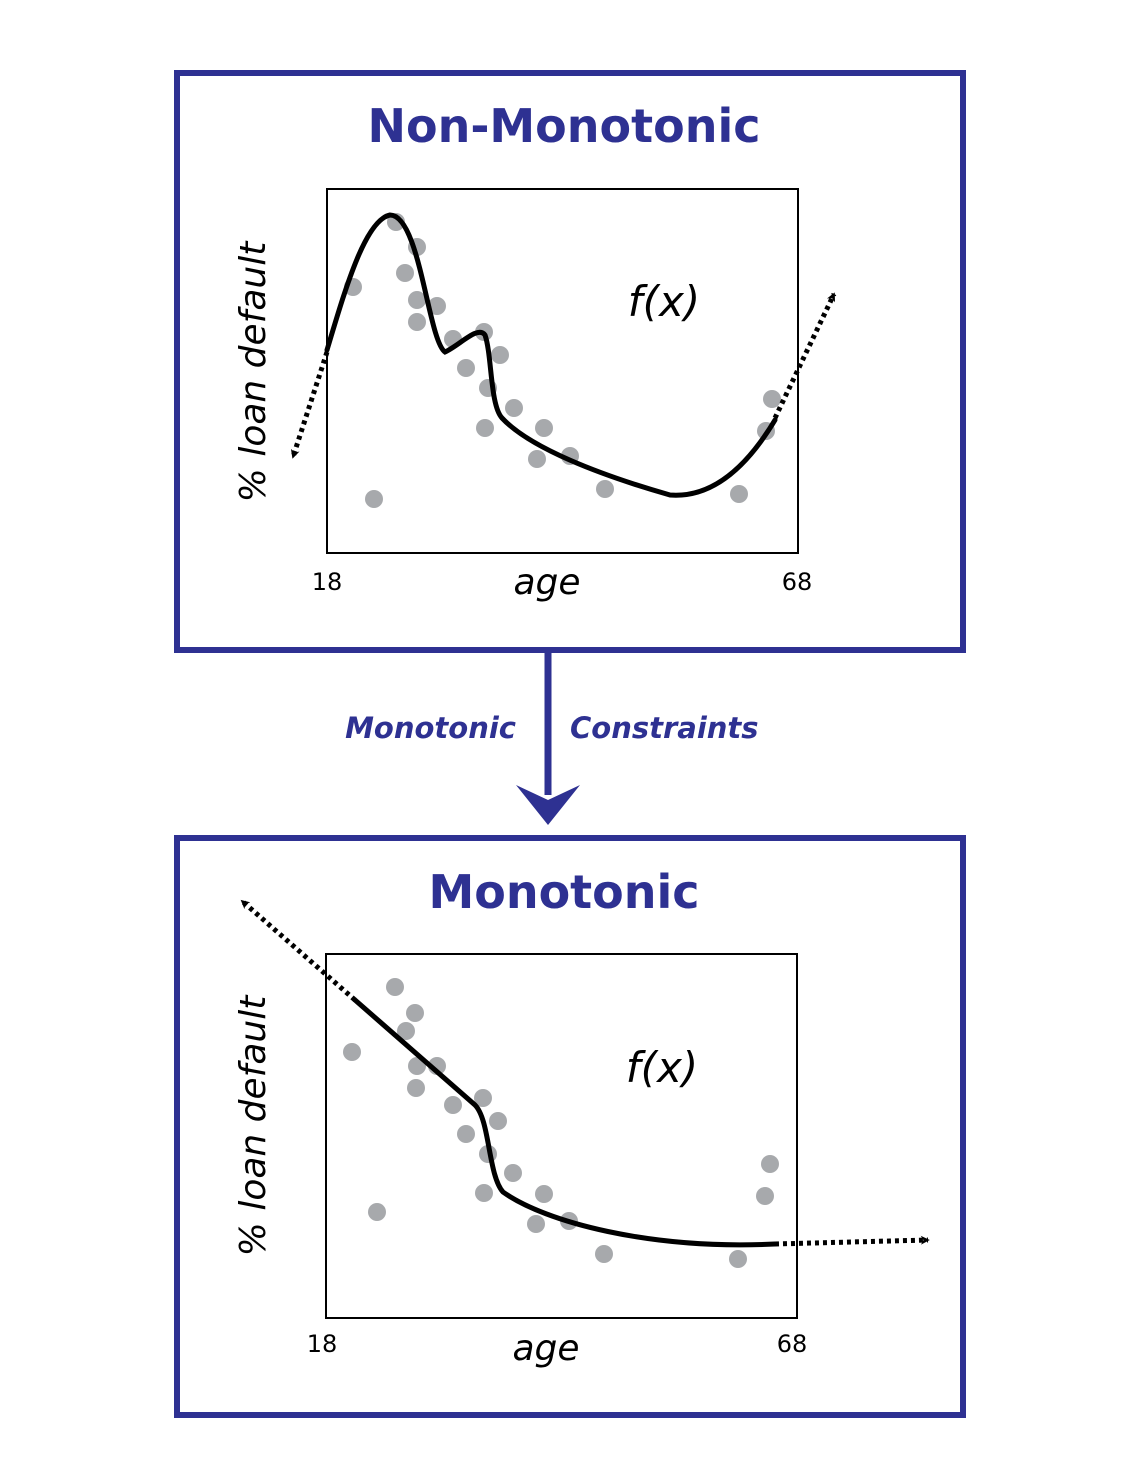 The width and height of the screenshot is (1145, 1478). Describe the element at coordinates (563, 126) in the screenshot. I see `panel-title: Non-Monotonic` at that location.